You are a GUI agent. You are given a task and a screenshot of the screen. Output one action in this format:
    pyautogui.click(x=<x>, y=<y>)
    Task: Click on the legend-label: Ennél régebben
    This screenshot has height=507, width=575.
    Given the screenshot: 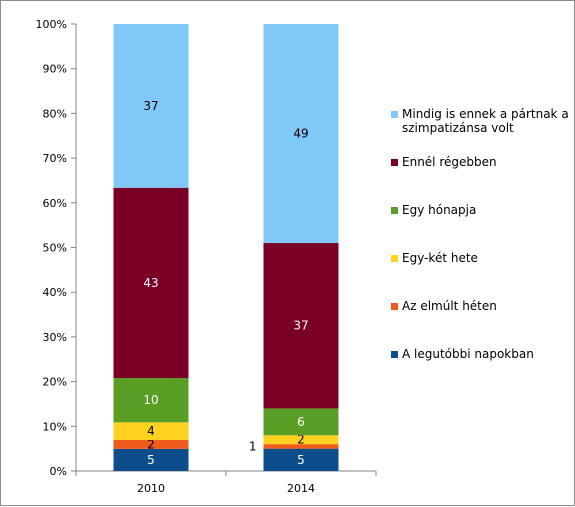 What is the action you would take?
    pyautogui.click(x=449, y=162)
    